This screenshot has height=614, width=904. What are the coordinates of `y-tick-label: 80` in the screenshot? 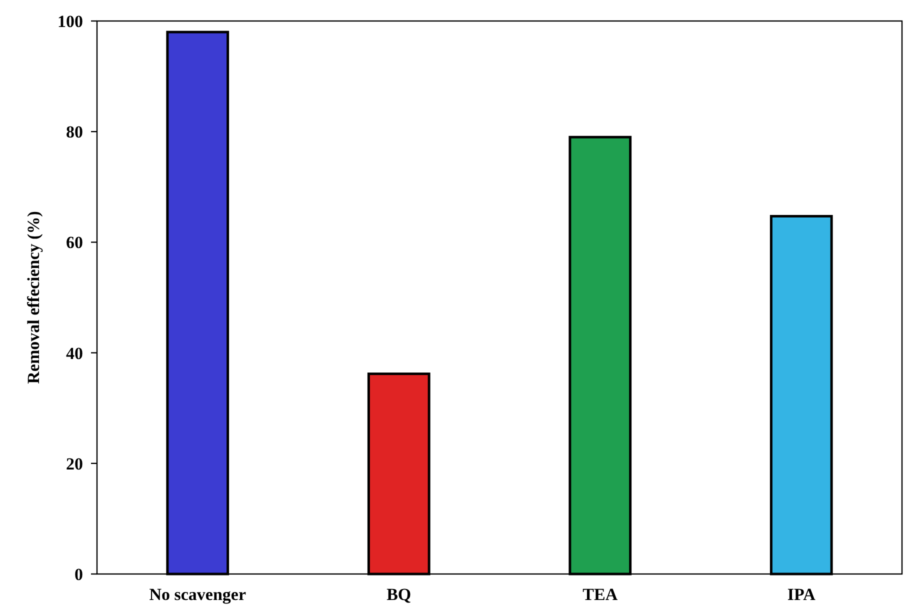 It's located at (74, 132).